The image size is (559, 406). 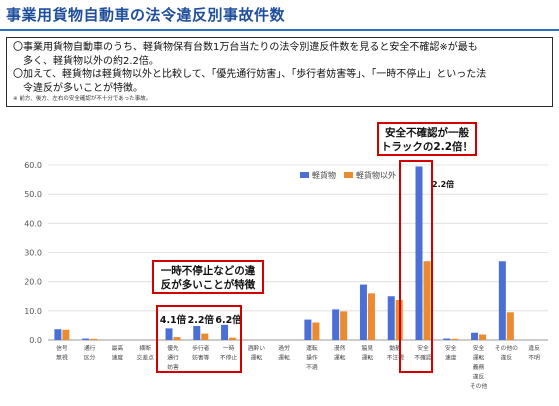 I want to click on x-tick-label: 信号, so click(x=62, y=348).